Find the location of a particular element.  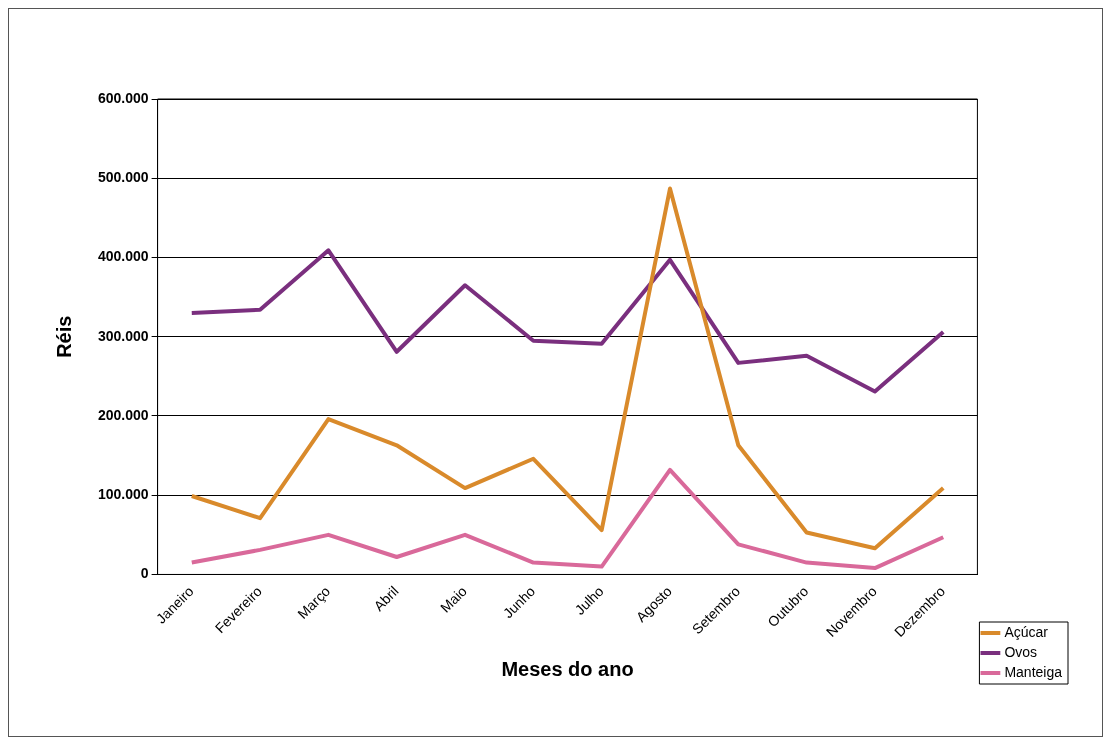

y-tick-label: 100.000 is located at coordinates (123, 494).